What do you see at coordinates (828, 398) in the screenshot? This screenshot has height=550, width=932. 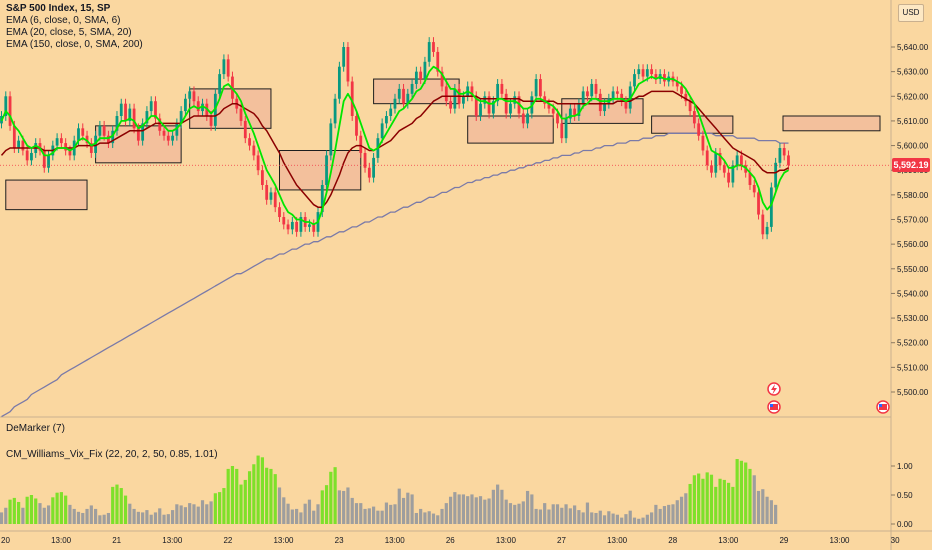 I see `event-icons` at bounding box center [828, 398].